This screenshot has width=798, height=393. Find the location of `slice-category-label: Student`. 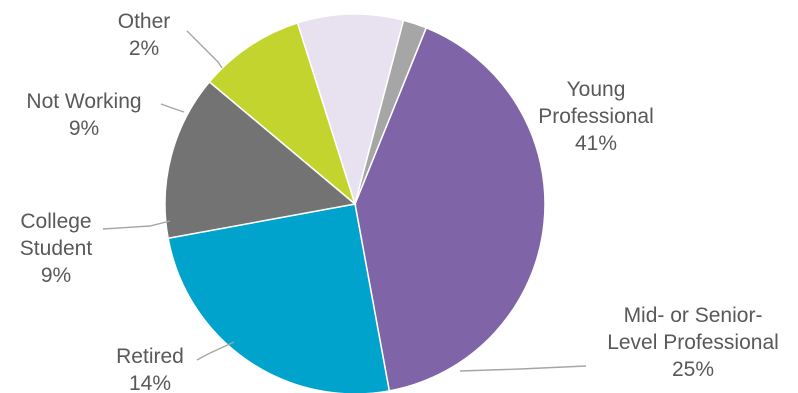

slice-category-label: Student is located at coordinates (56, 248).